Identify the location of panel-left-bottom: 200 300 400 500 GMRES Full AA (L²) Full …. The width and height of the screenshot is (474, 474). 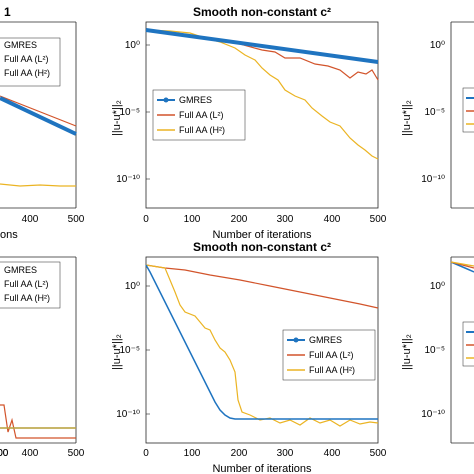
(42, 357).